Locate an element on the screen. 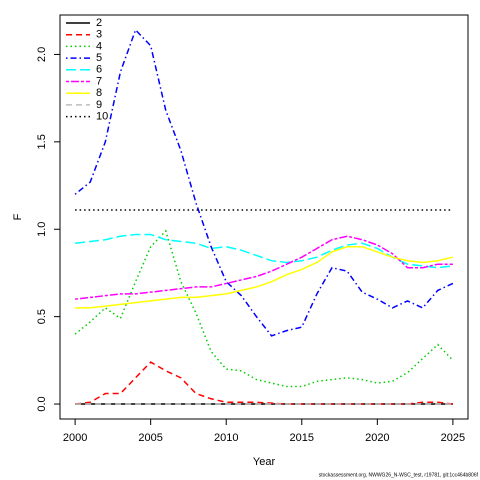 Image resolution: width=480 pixels, height=480 pixels. legend-label: 6 is located at coordinates (99, 70).